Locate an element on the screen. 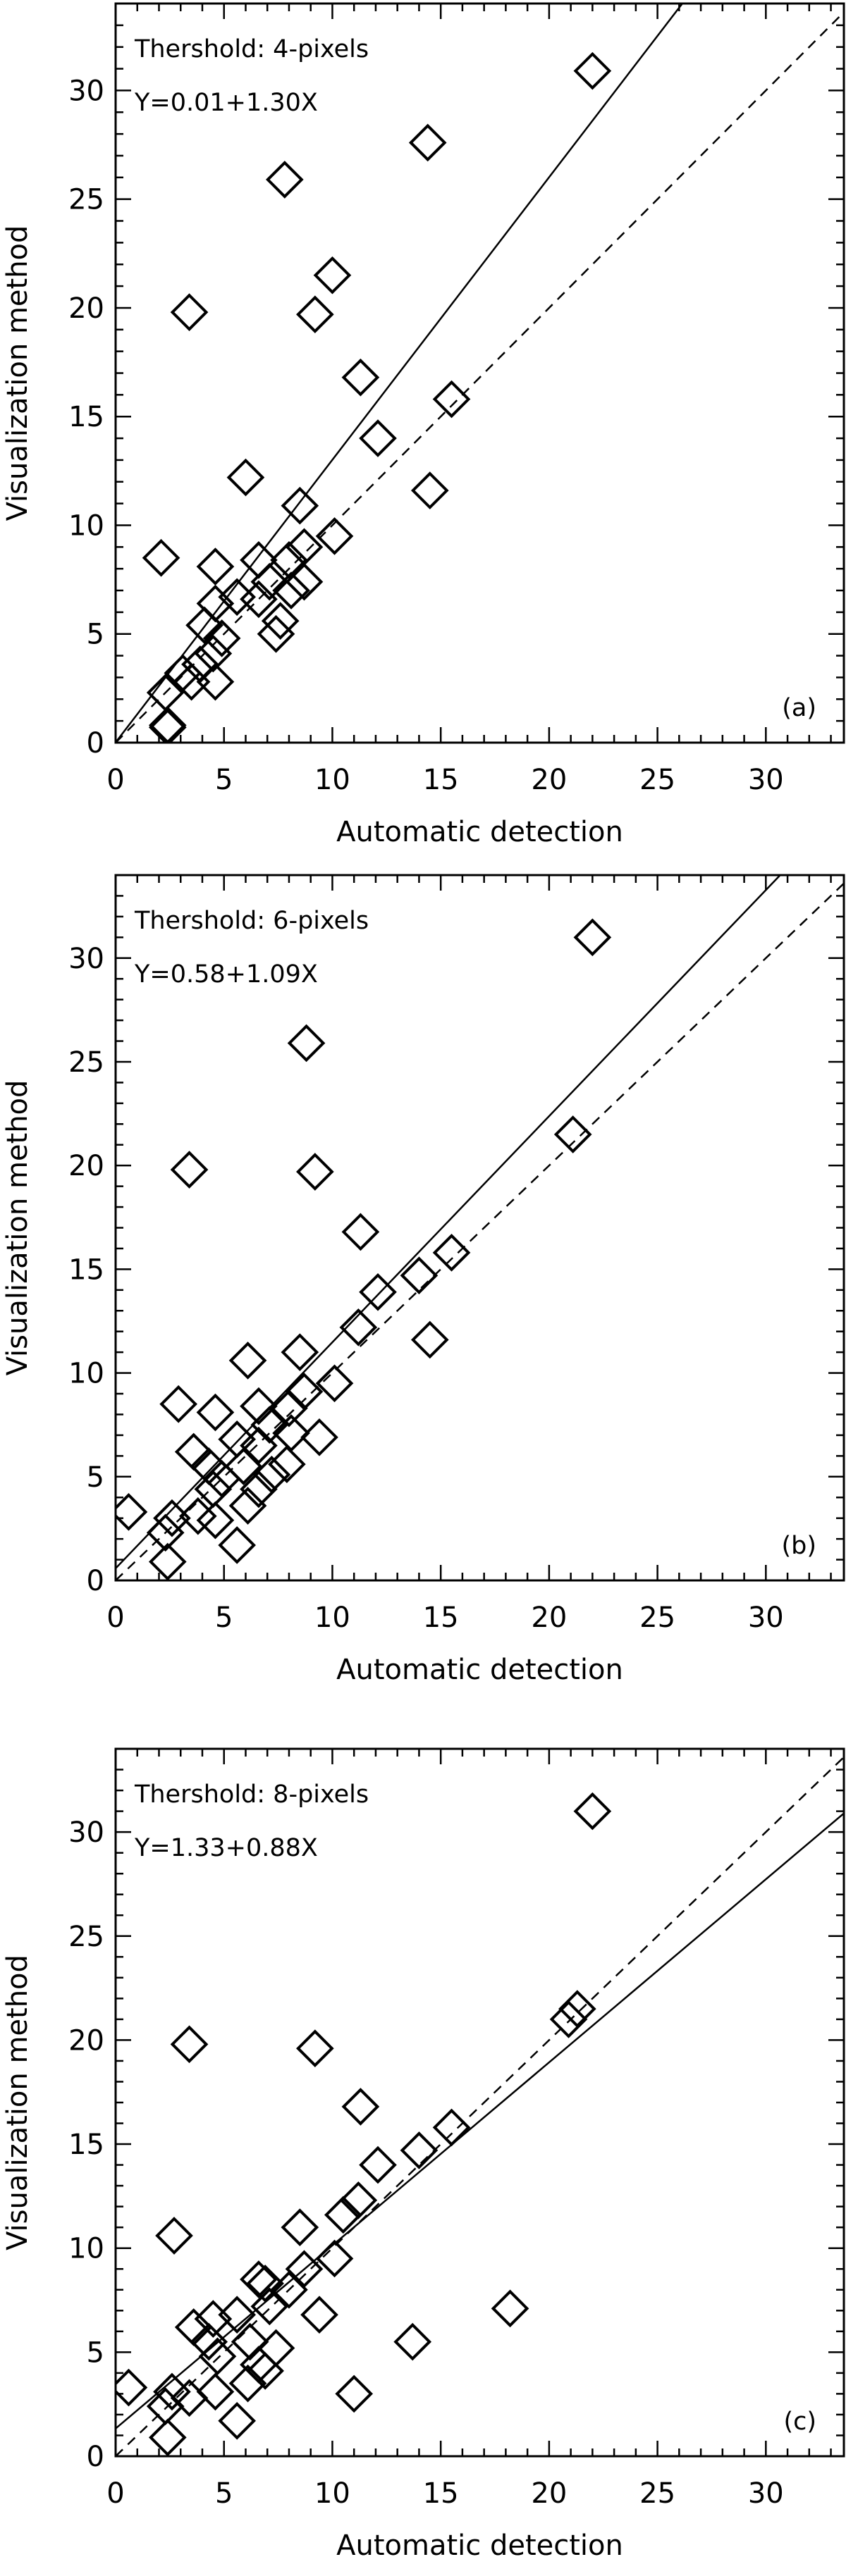  x-tick-label: 10 is located at coordinates (332, 2493).